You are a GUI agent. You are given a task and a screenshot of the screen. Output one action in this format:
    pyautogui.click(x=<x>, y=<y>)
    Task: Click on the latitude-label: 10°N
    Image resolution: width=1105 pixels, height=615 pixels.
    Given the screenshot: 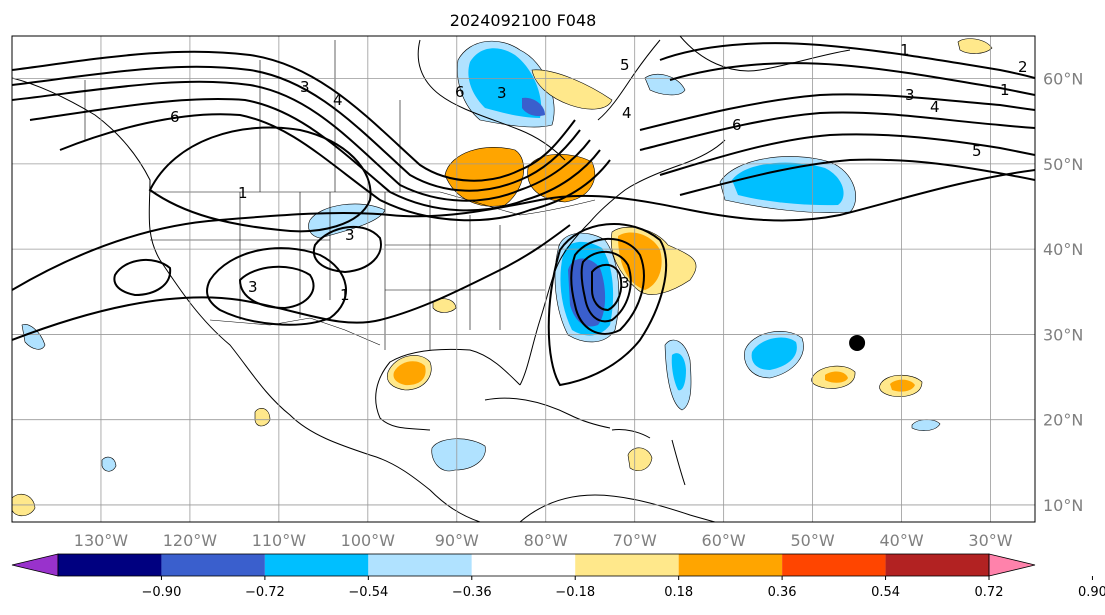 What is the action you would take?
    pyautogui.click(x=1063, y=505)
    